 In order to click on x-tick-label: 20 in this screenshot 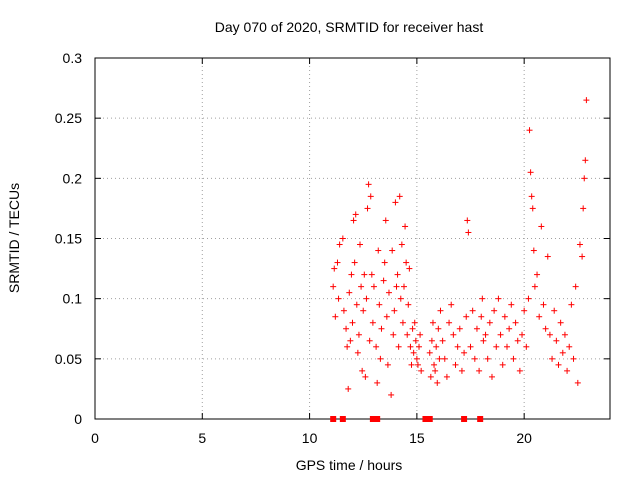, I will do `click(524, 438)`.